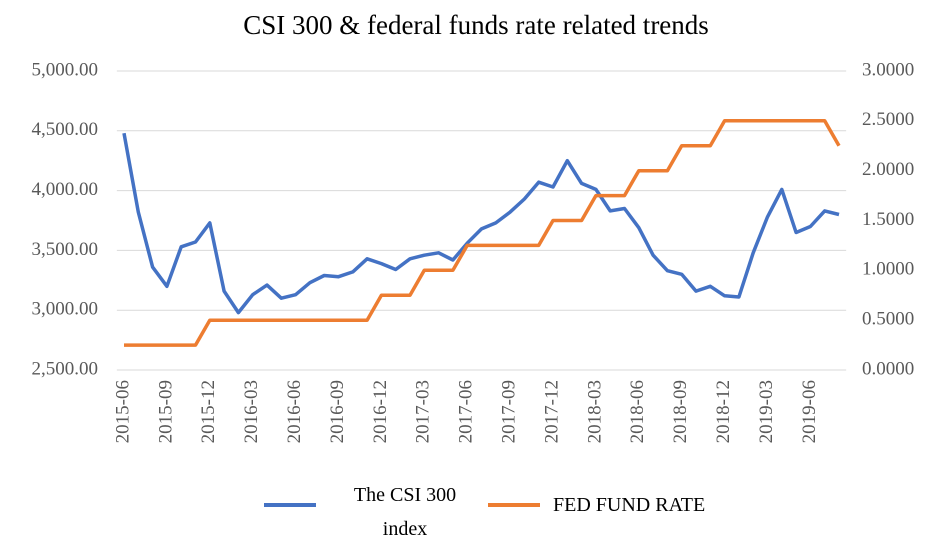 The width and height of the screenshot is (934, 540). What do you see at coordinates (888, 69) in the screenshot?
I see `y2-tick-label: 3.0000` at bounding box center [888, 69].